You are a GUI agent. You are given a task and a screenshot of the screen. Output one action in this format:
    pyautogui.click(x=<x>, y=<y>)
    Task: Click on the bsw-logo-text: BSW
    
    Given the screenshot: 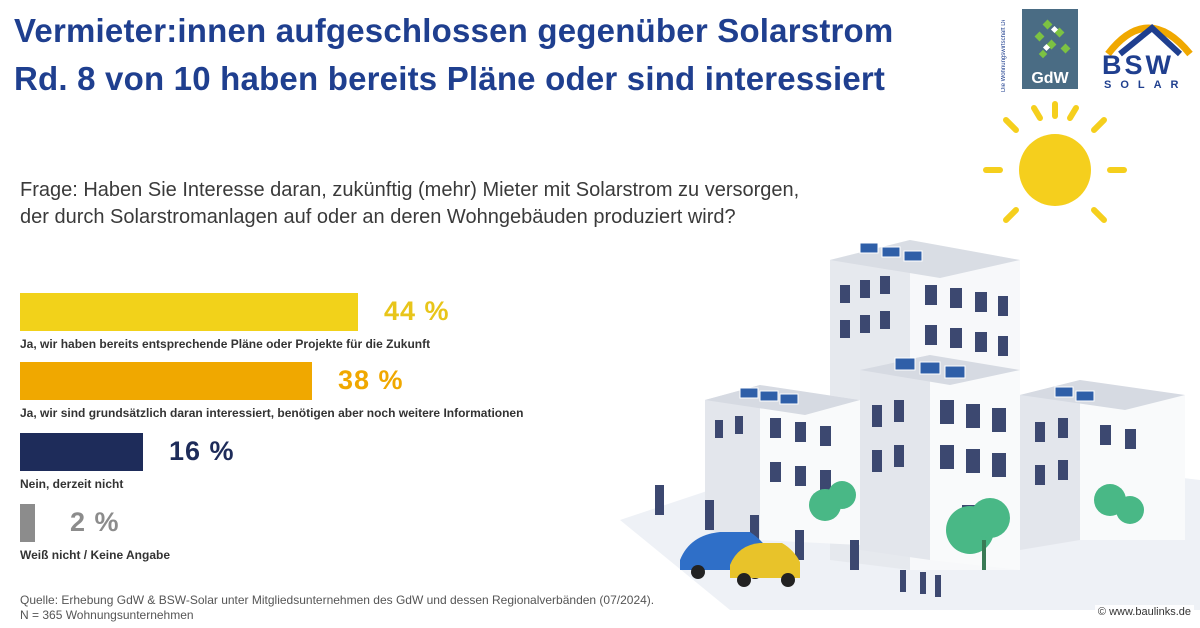 What is the action you would take?
    pyautogui.click(x=1138, y=65)
    